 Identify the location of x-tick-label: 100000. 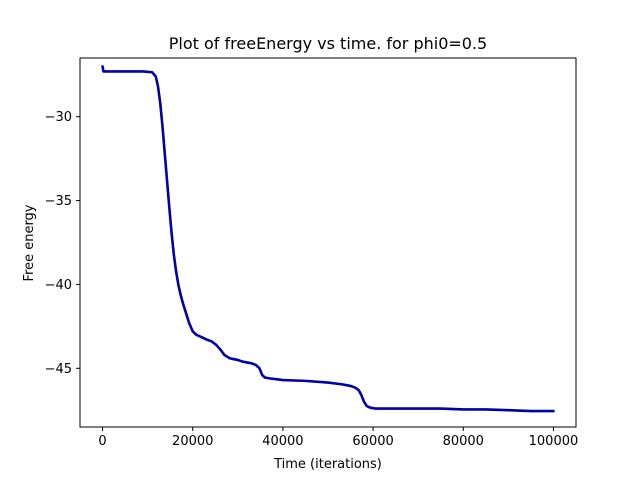
(554, 441).